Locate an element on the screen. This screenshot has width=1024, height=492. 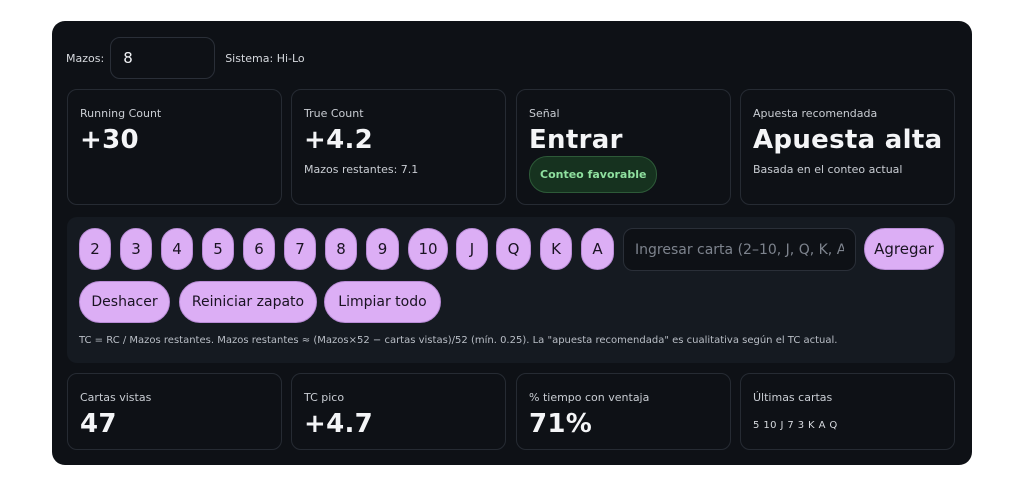
last-cards-card: Últimas cartas 5 10 J 7 3 K A Q is located at coordinates (847, 411).